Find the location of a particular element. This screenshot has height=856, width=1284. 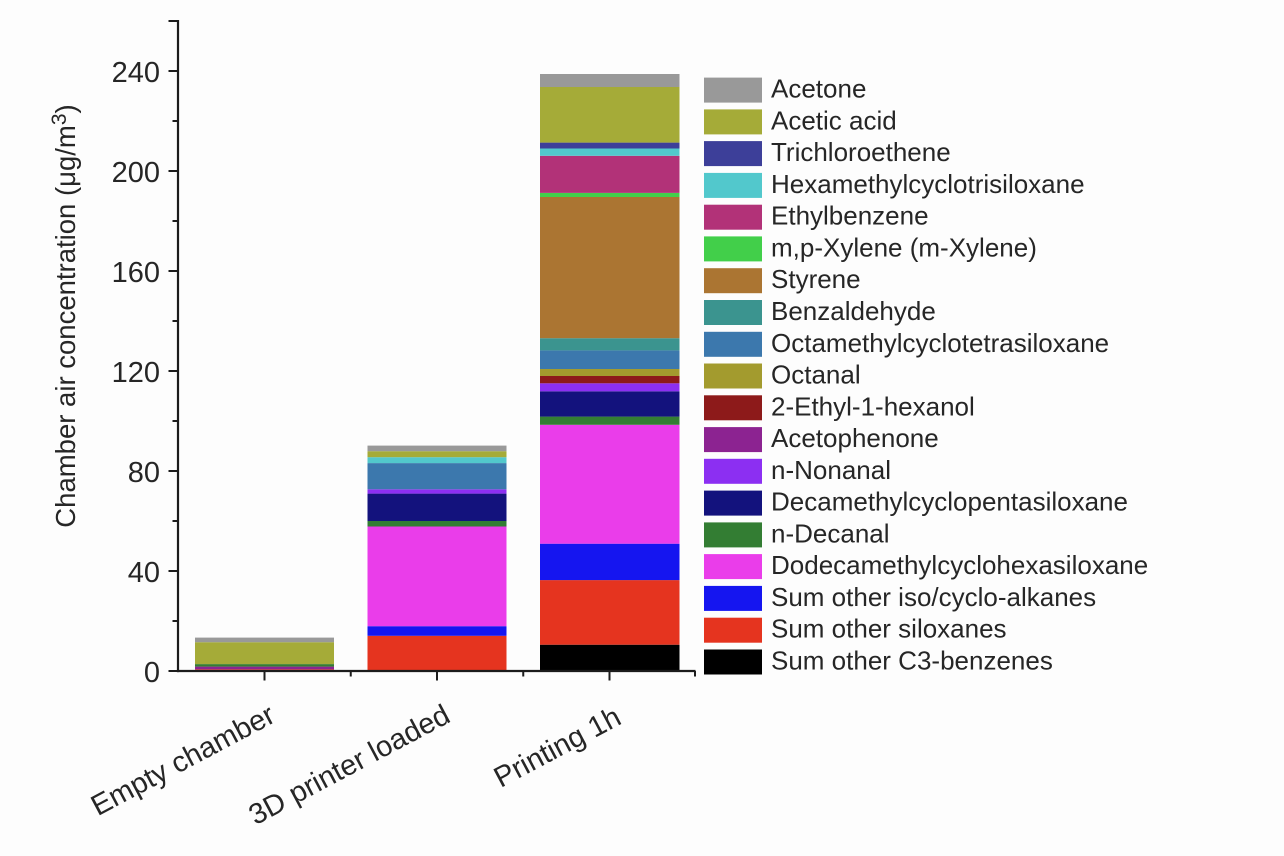

svg-text: 2-Ethyl-1-hexanol is located at coordinates (873, 406).